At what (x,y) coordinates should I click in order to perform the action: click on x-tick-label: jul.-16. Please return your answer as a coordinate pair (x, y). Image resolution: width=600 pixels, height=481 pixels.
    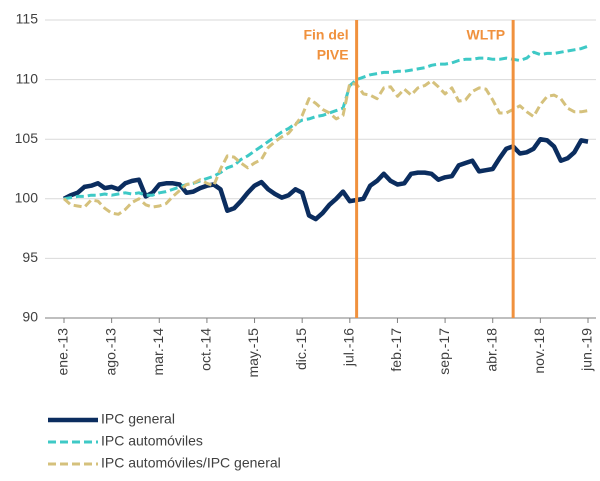
    Looking at the image, I should click on (349, 347).